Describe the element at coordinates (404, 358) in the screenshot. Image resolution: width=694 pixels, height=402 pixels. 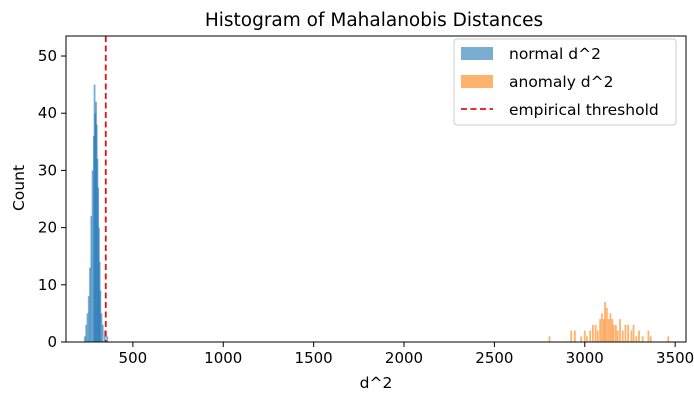
I see `x-tick-label: 2000` at that location.